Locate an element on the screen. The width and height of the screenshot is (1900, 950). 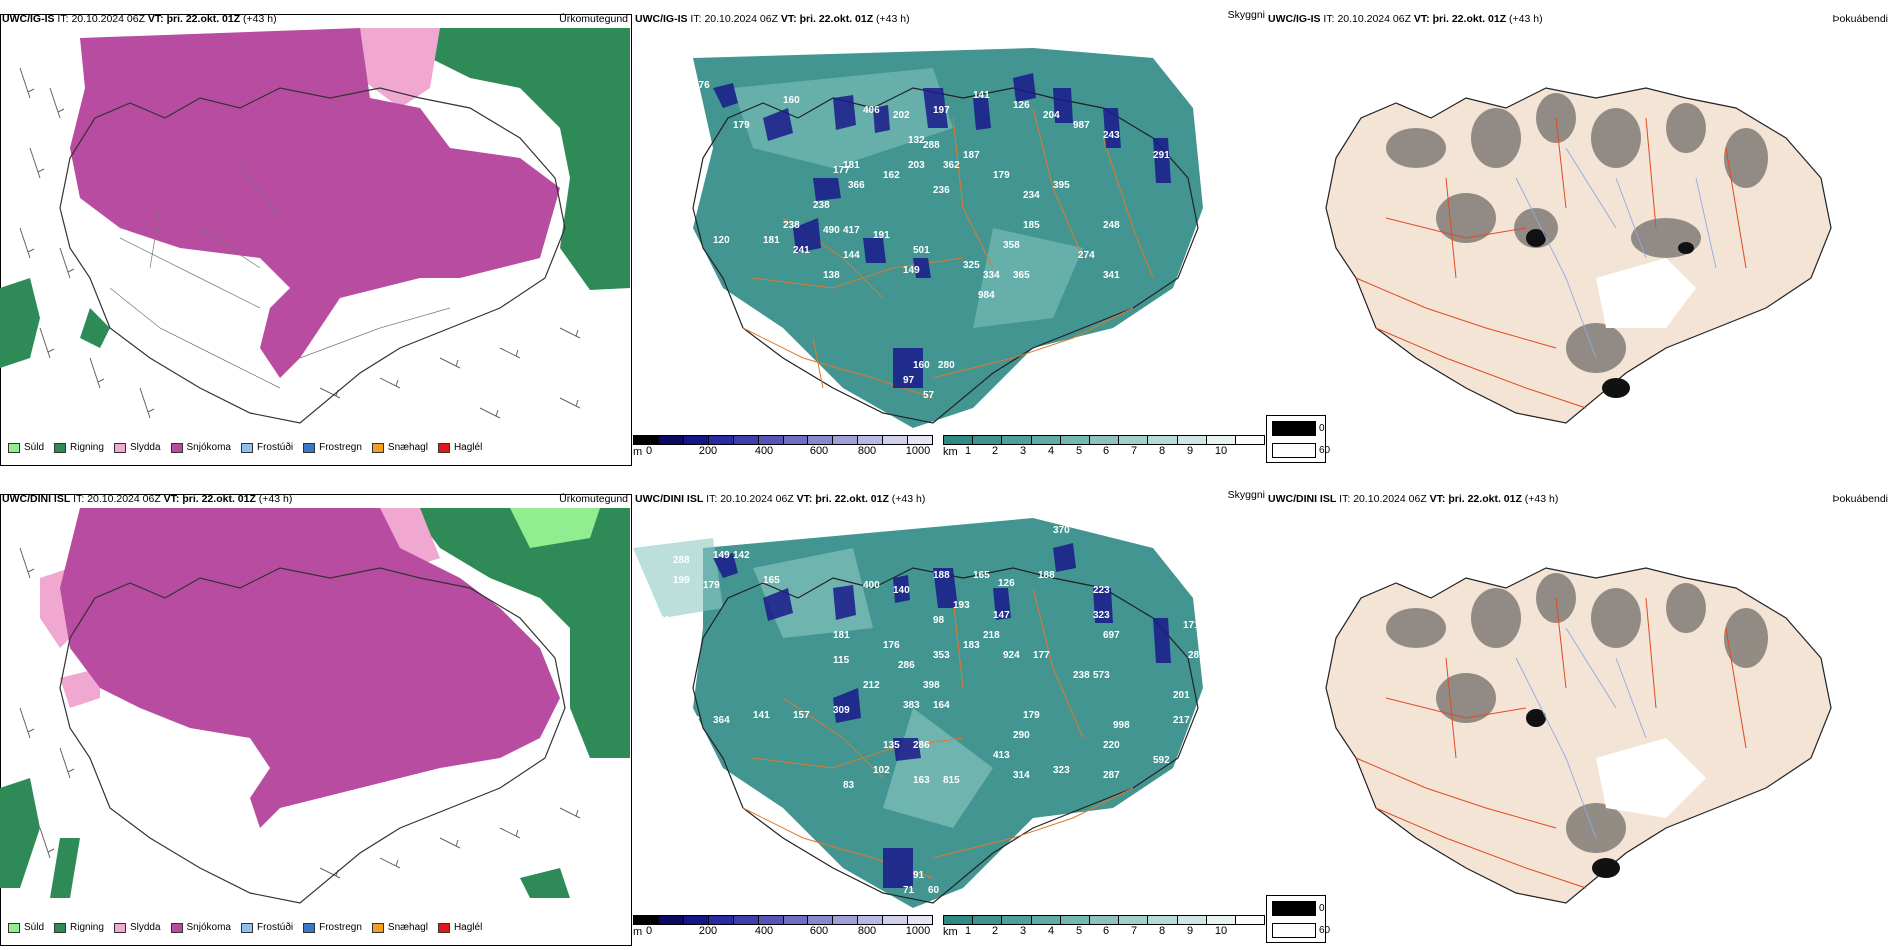
station-height-label: 288 is located at coordinates (681, 560).